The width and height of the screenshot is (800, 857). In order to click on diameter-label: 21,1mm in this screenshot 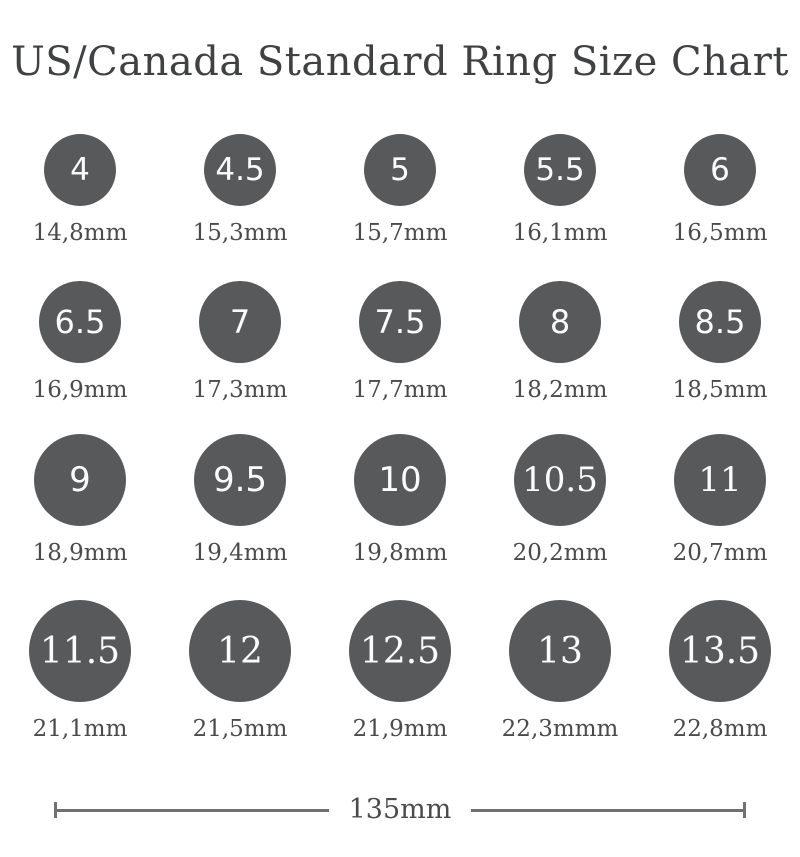, I will do `click(80, 729)`.